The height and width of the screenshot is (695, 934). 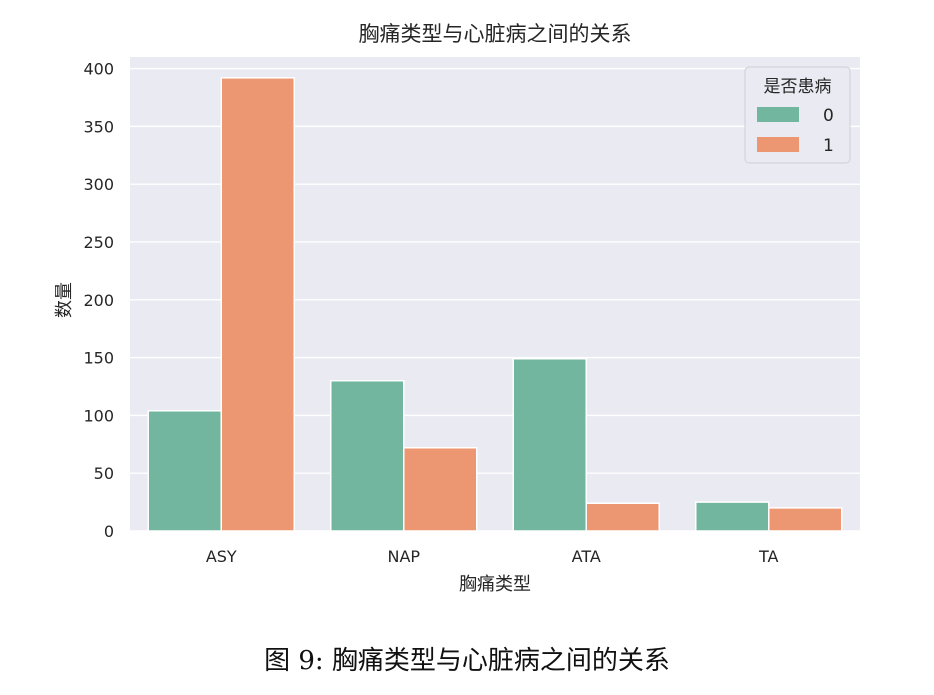 I want to click on legend: 是否患病 0 1, so click(x=797, y=115).